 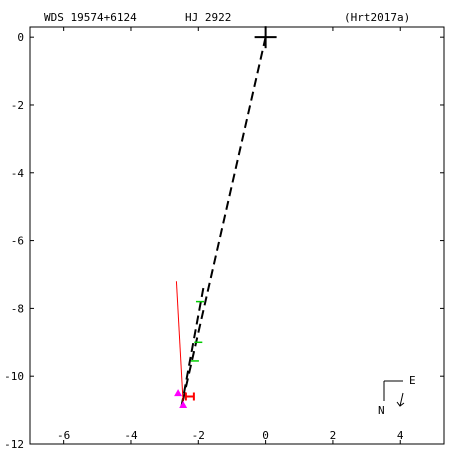 What do you see at coordinates (131, 435) in the screenshot?
I see `x-tick-label: -4` at bounding box center [131, 435].